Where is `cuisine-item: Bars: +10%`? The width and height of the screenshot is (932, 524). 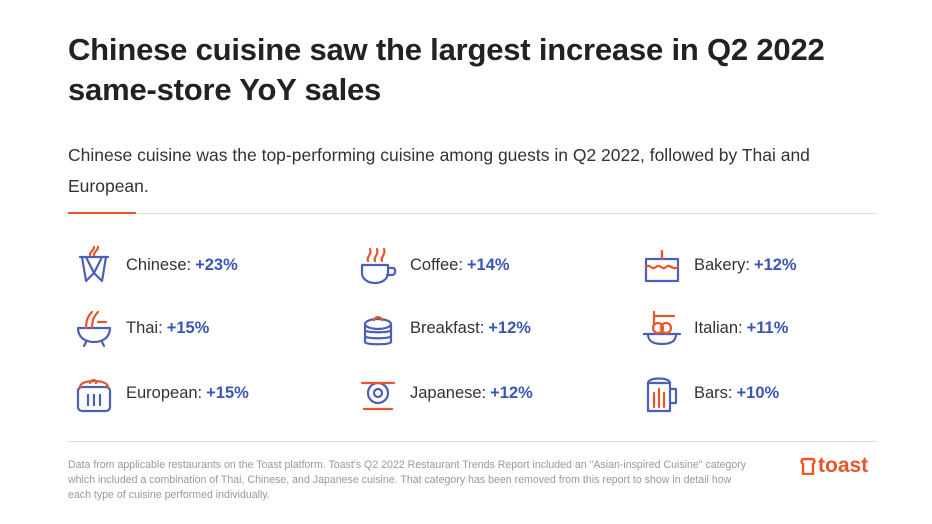 cuisine-item: Bars: +10% is located at coordinates (709, 393).